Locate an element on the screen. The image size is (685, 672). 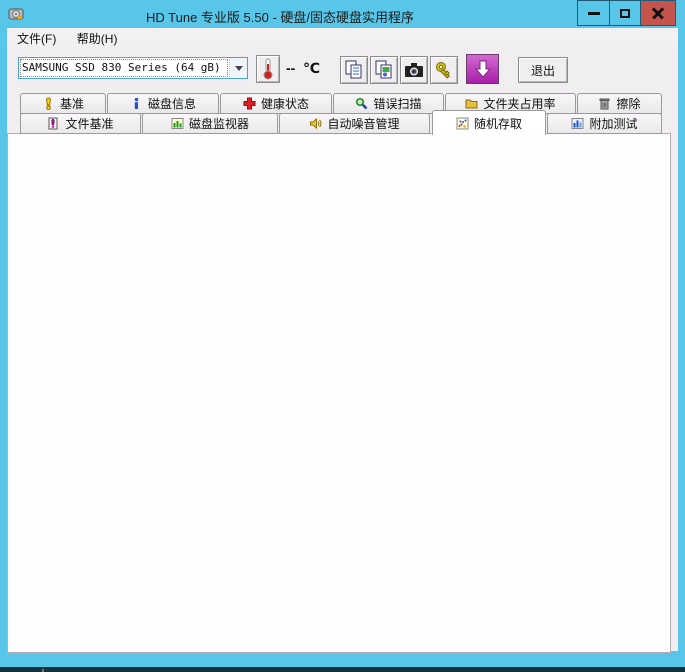
minimize-button is located at coordinates (593, 13).